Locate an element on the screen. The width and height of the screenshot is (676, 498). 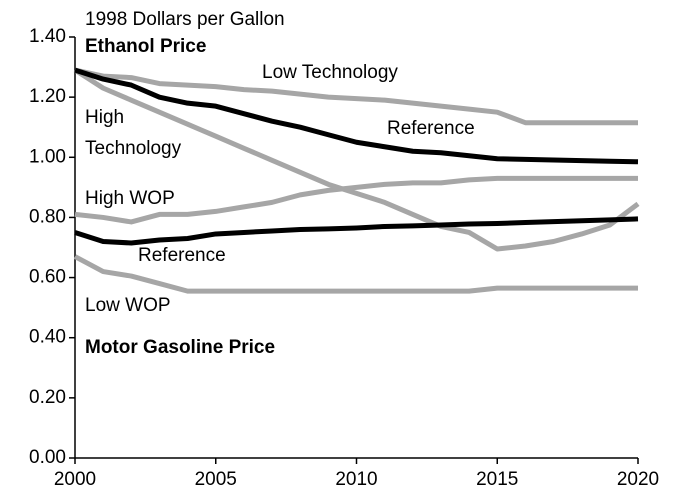
x-tick-label: 2005 is located at coordinates (216, 479).